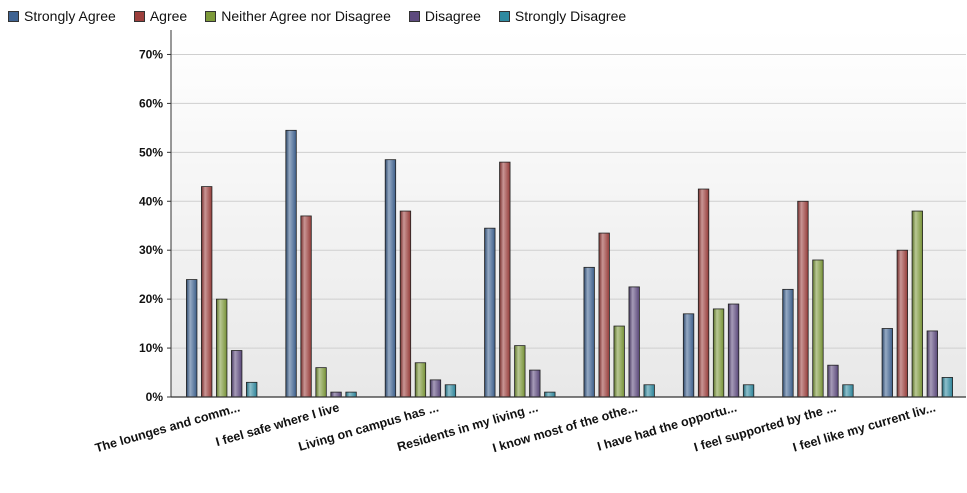 The height and width of the screenshot is (493, 967). I want to click on legend-item-strongly-disagree: Strongly Disagree, so click(562, 16).